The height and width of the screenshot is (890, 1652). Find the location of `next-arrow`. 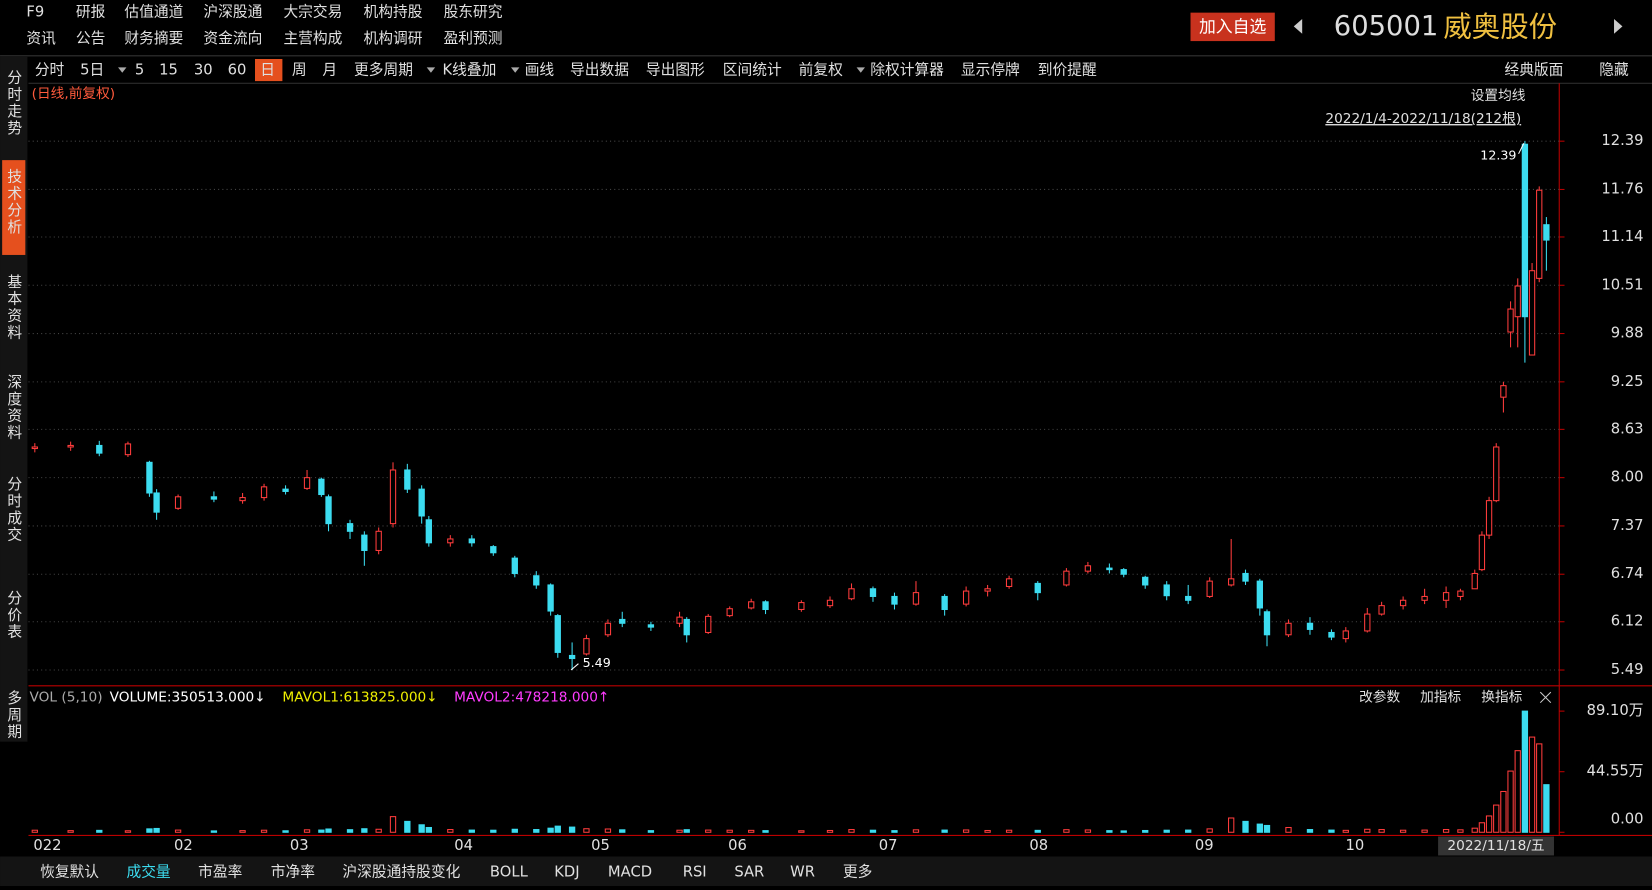

next-arrow is located at coordinates (1618, 26).